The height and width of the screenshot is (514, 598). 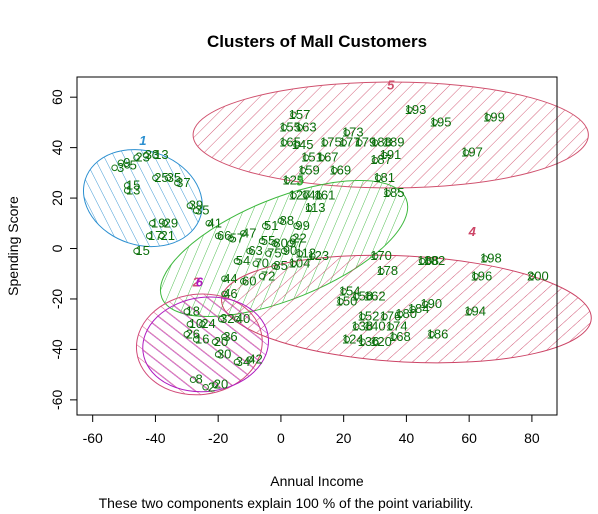 What do you see at coordinates (428, 260) in the screenshot?
I see `point-label: 188` at bounding box center [428, 260].